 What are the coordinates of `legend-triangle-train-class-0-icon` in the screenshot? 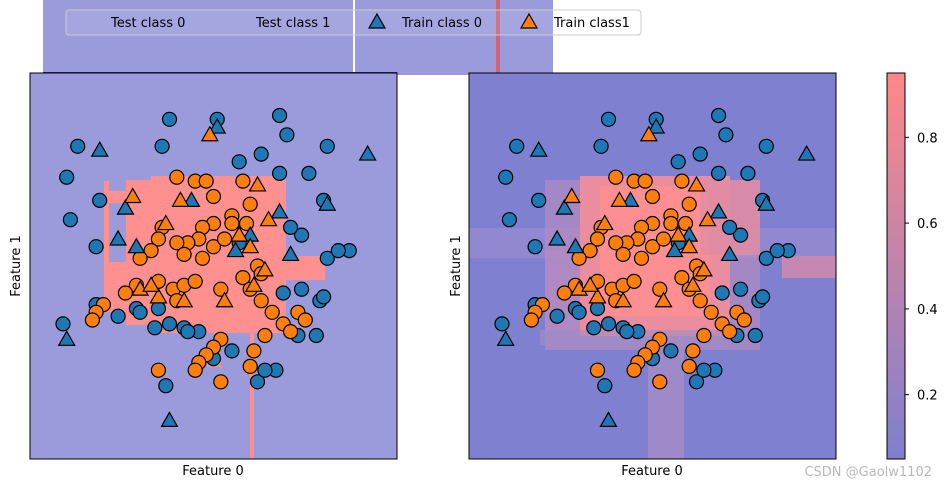 It's located at (377, 20).